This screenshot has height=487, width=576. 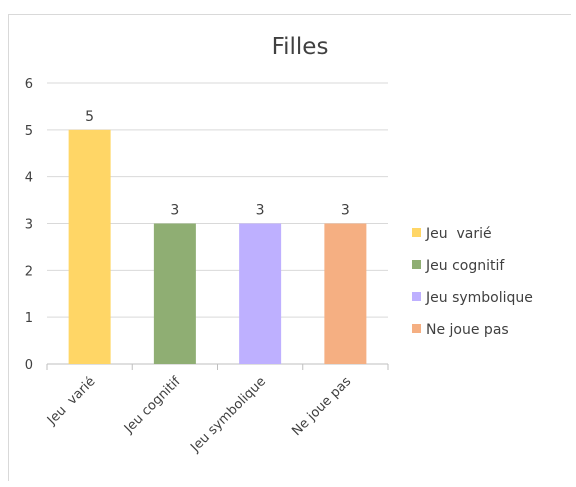 I want to click on data-labels: 5 3 3 3, so click(x=217, y=164).